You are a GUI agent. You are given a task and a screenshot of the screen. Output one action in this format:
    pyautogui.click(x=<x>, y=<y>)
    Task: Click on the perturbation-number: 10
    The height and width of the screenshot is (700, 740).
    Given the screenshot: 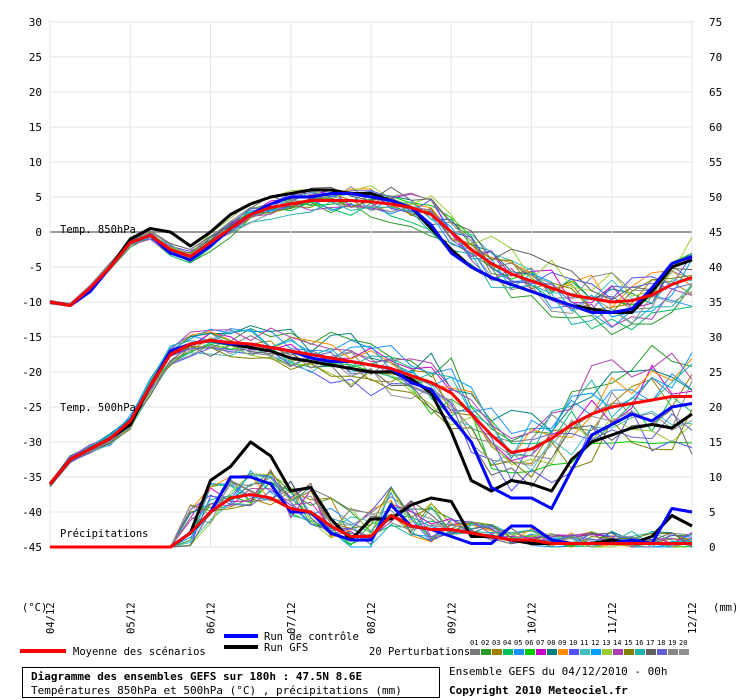 What is the action you would take?
    pyautogui.click(x=573, y=643)
    